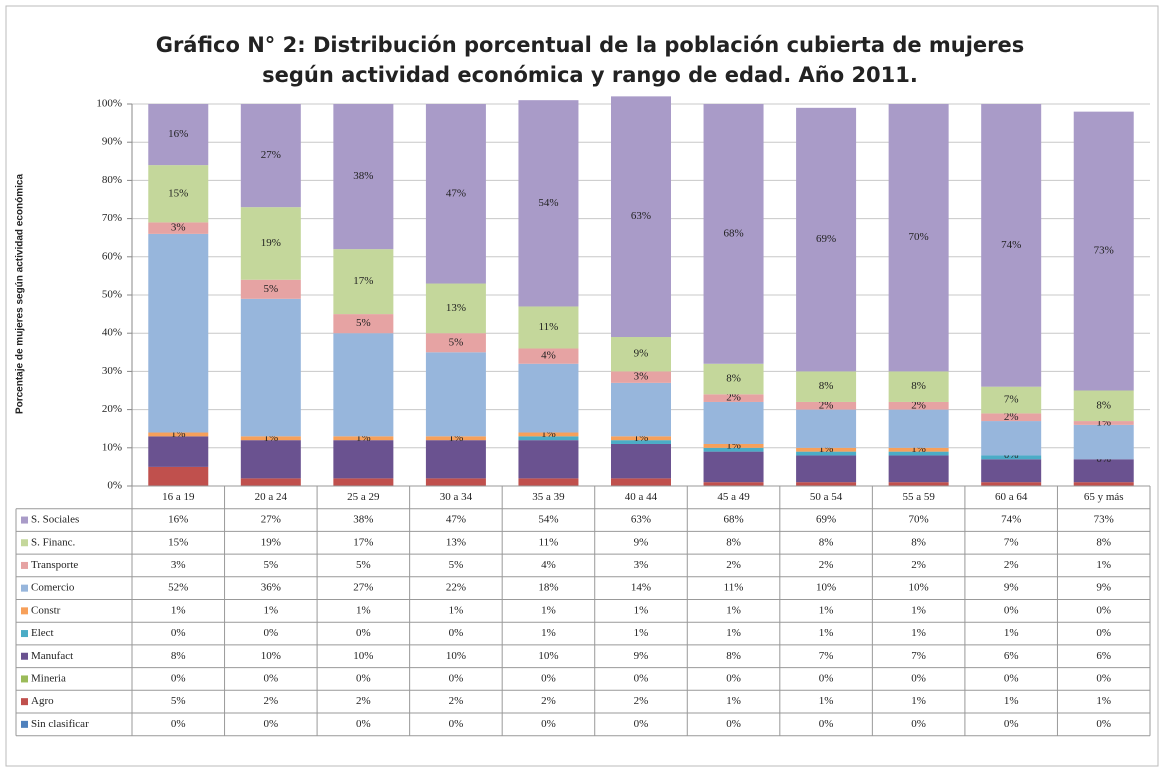 This screenshot has height=772, width=1165. I want to click on legend-label: Constr, so click(46, 610).